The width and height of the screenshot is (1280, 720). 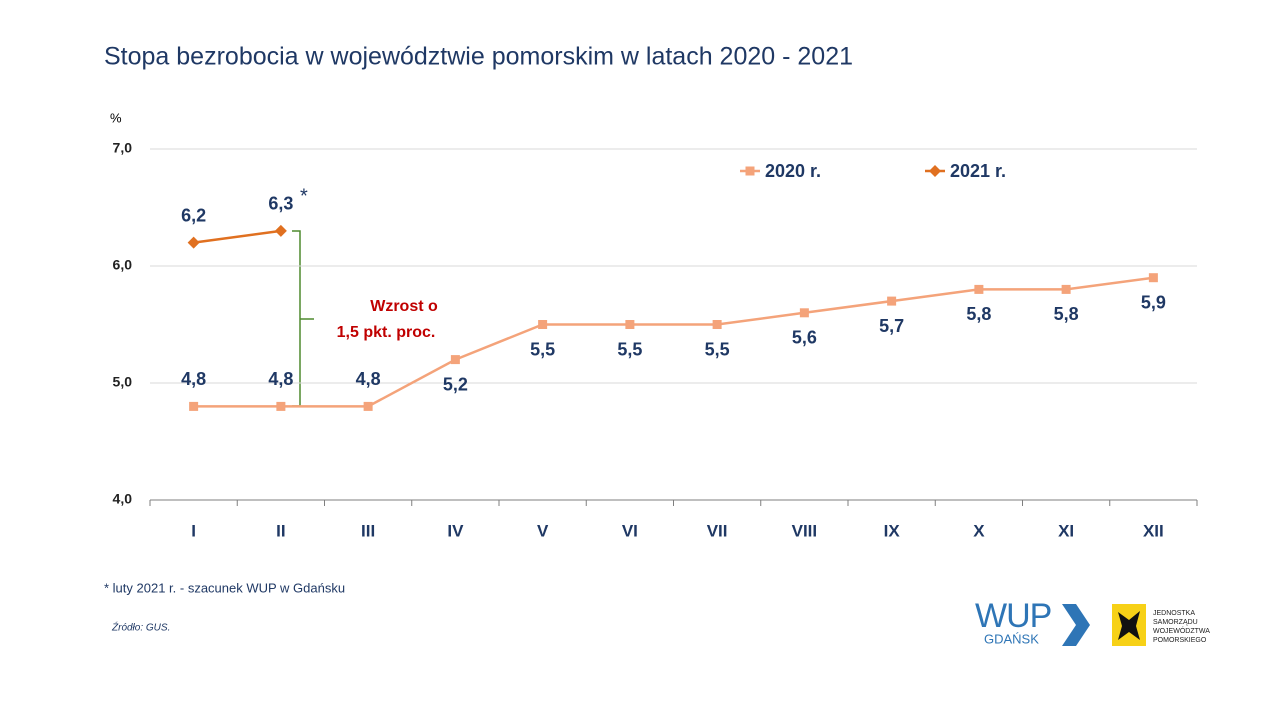 I want to click on y-tick-label: 7,0, so click(x=123, y=148).